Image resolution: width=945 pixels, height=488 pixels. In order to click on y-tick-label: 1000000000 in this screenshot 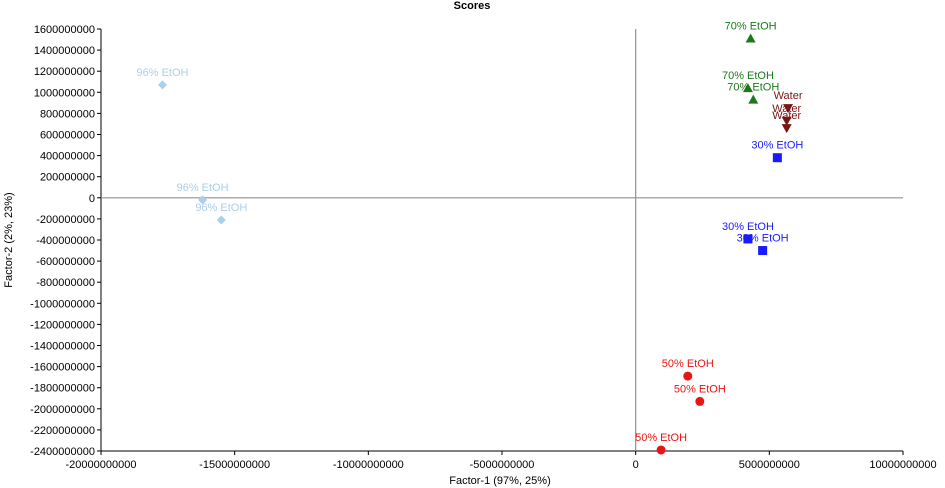, I will do `click(64, 93)`.